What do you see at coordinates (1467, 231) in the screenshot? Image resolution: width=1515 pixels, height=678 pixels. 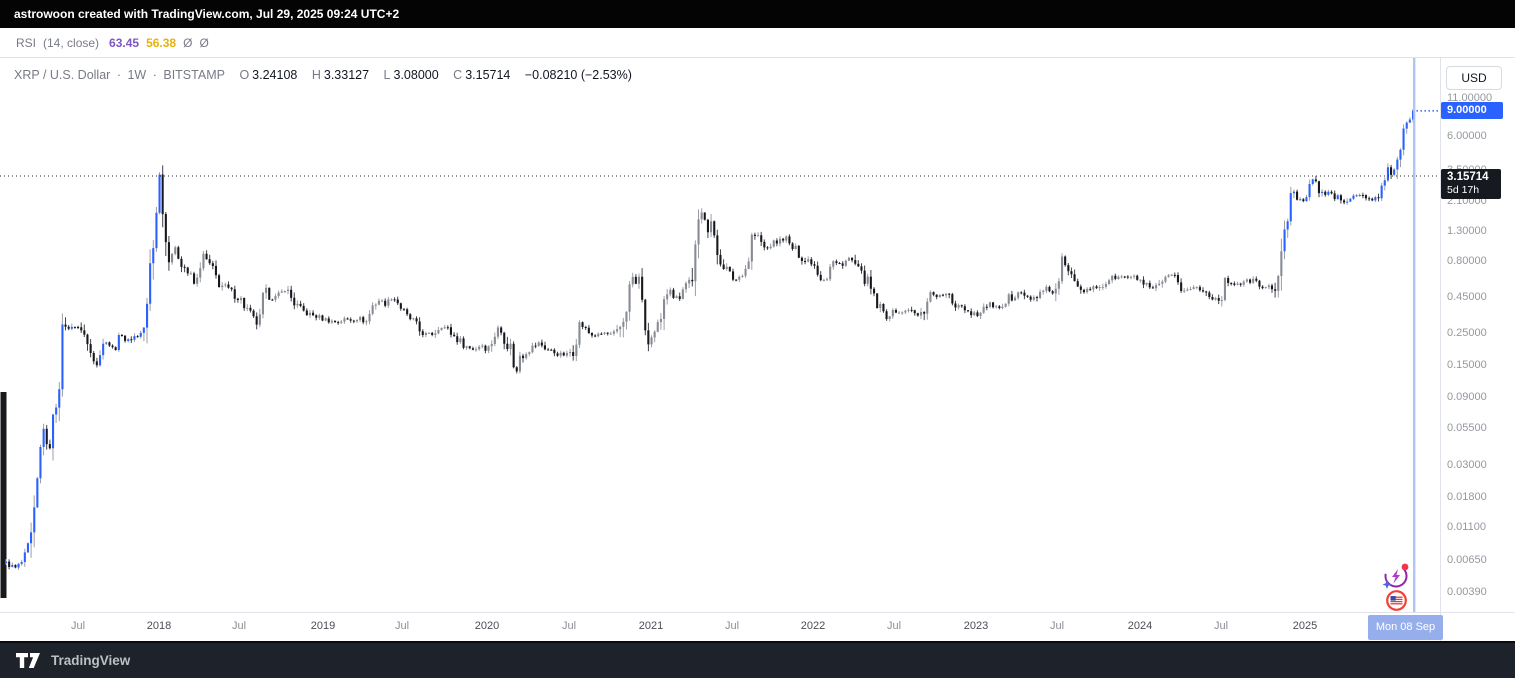 I see `price-axis-label: 1.30000` at bounding box center [1467, 231].